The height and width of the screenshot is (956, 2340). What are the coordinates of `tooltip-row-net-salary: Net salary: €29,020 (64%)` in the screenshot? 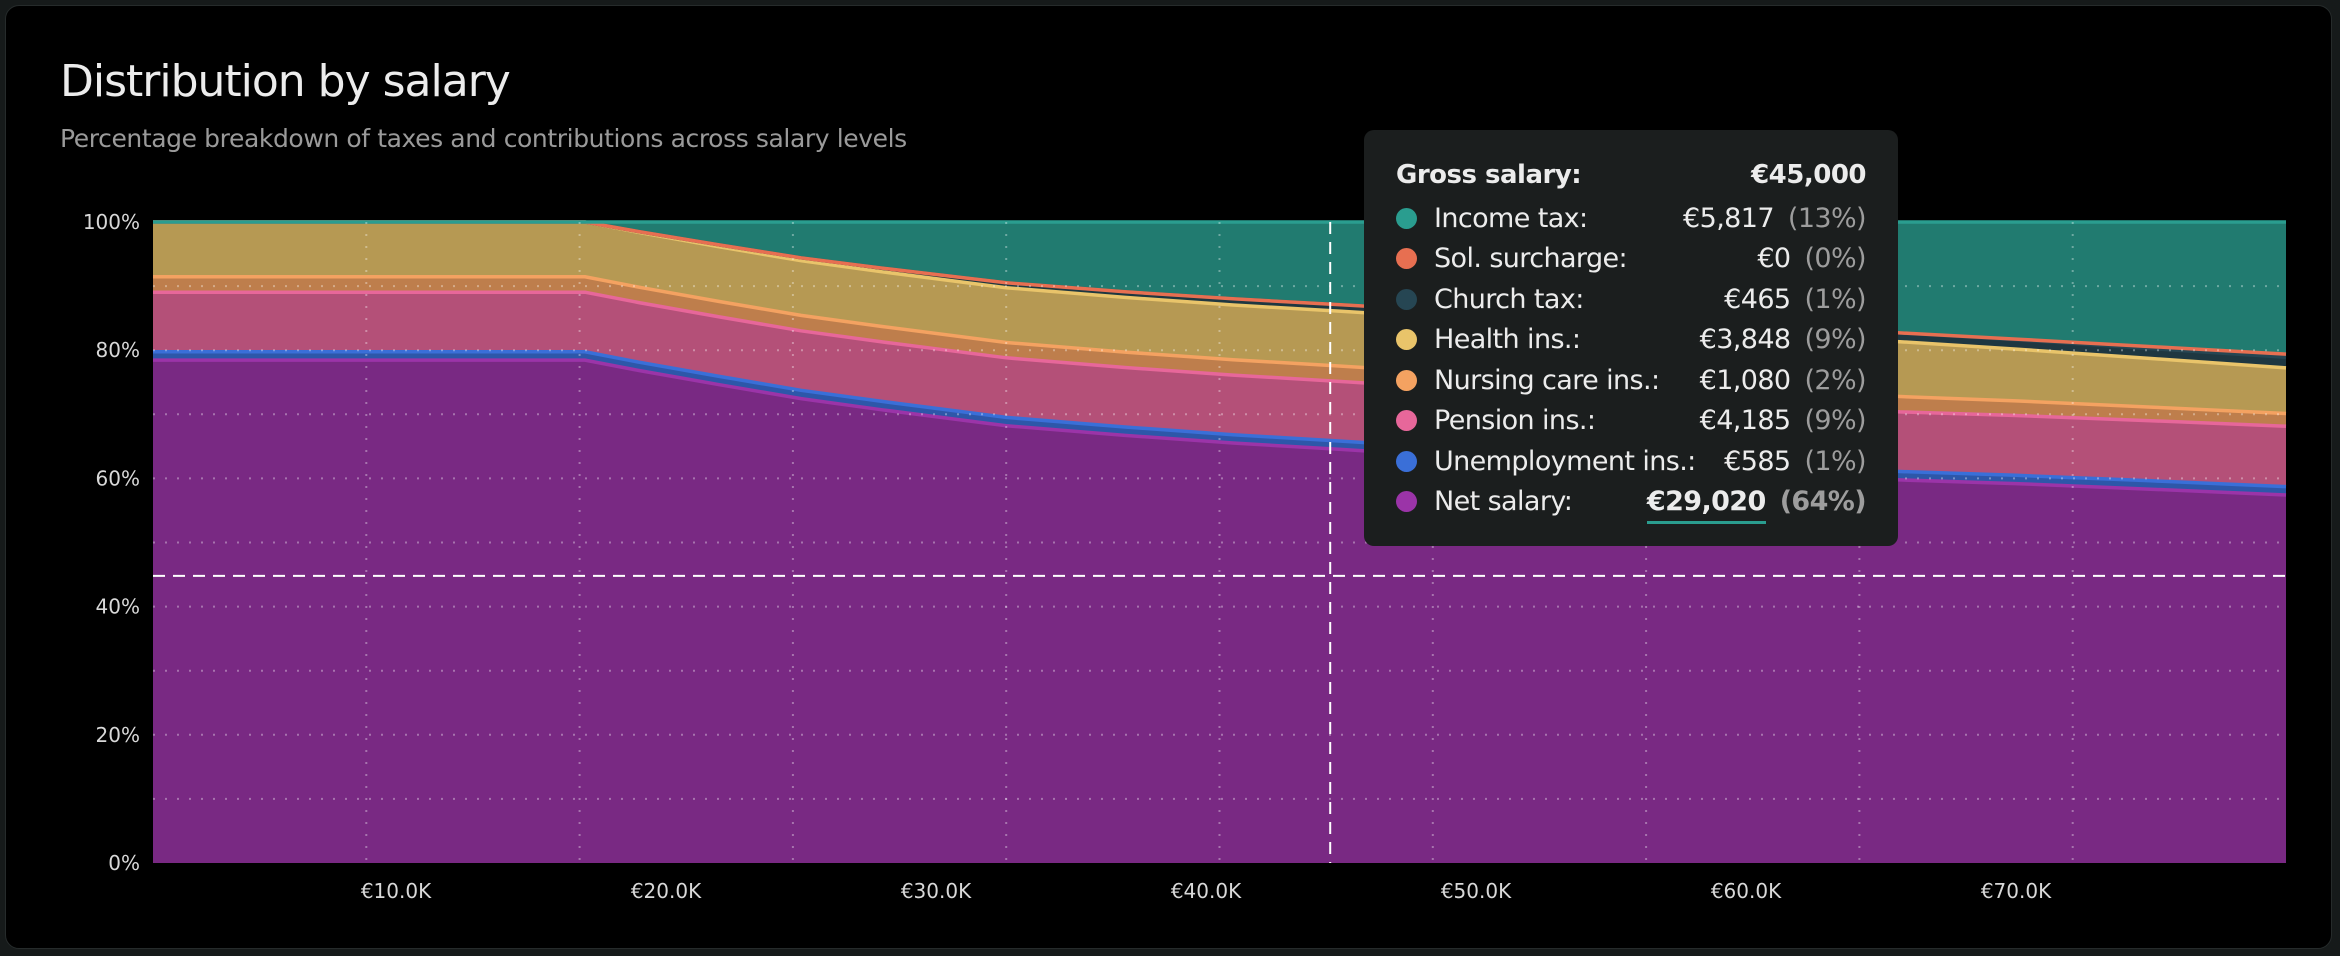 It's located at (1631, 503).